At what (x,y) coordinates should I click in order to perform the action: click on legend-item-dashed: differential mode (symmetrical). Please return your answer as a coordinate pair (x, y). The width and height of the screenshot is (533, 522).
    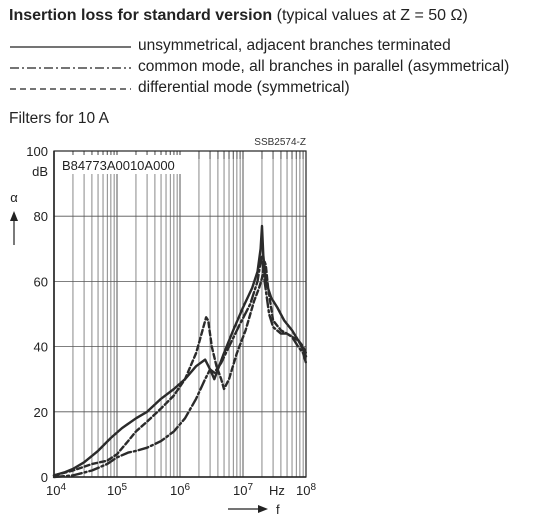
    Looking at the image, I should click on (269, 89).